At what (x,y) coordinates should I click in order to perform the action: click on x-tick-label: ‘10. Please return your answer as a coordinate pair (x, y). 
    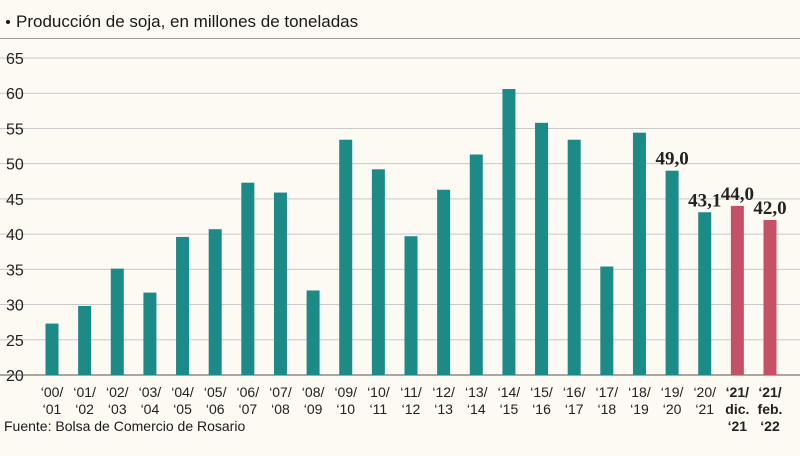
    Looking at the image, I should click on (345, 409).